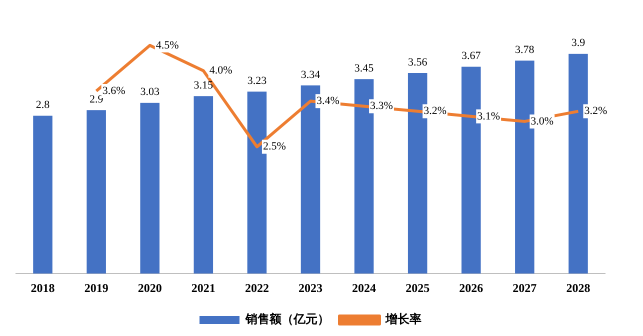  What do you see at coordinates (256, 287) in the screenshot?
I see `x-tick-label: 2022` at bounding box center [256, 287].